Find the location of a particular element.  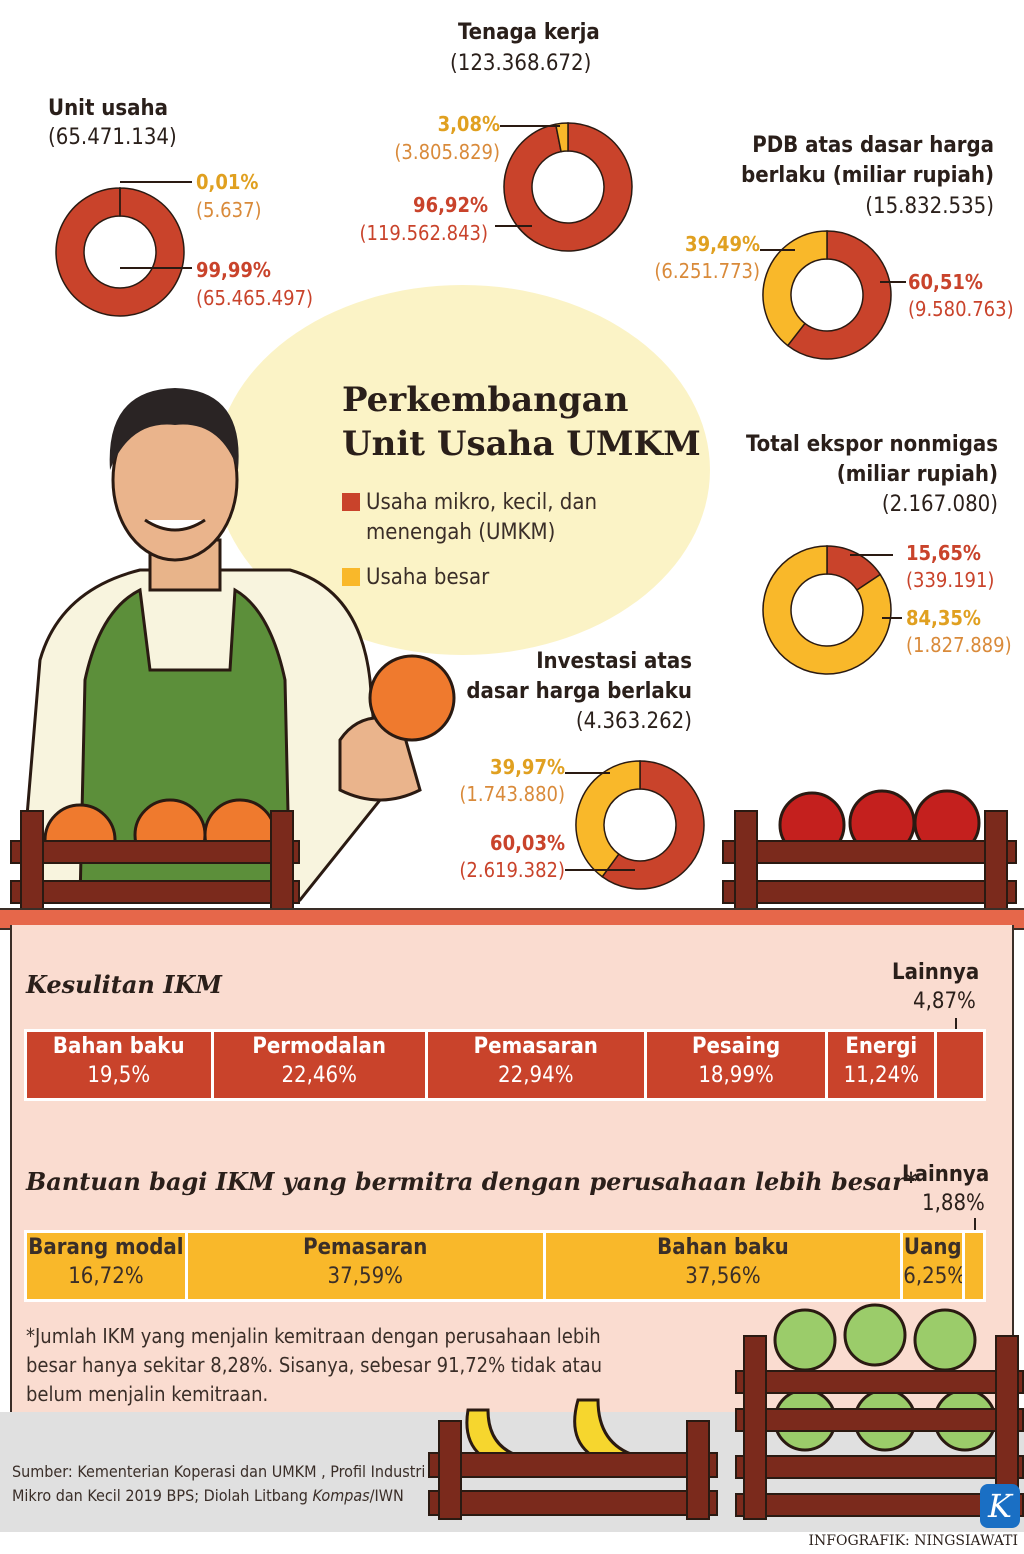

banana-crate is located at coordinates (573, 1455).